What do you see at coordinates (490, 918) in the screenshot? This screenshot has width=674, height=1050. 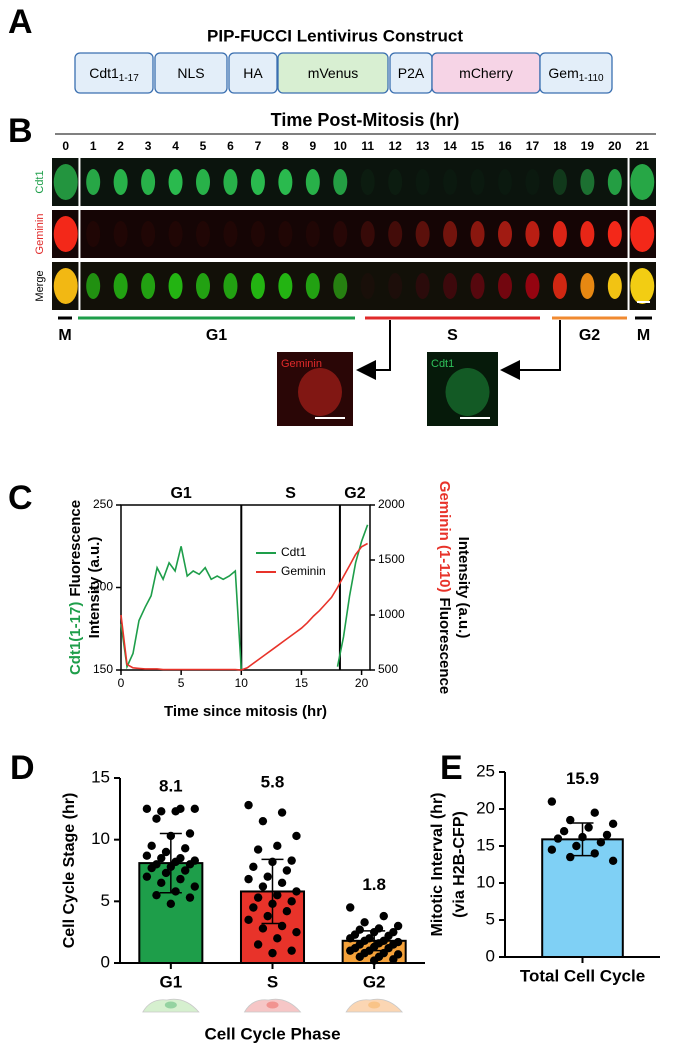 I see `y-tick-label: 5` at bounding box center [490, 918].